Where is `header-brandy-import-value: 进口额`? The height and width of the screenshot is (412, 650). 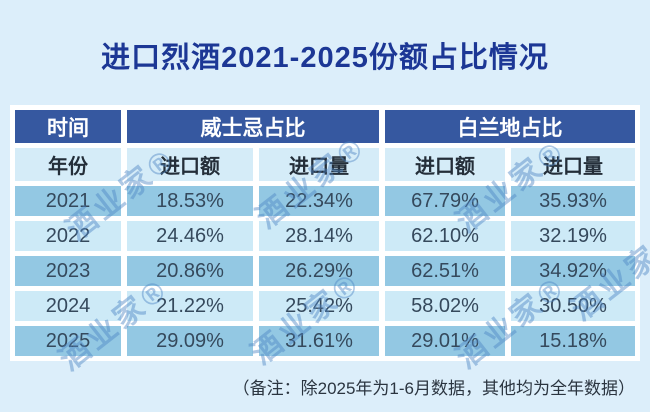 header-brandy-import-value: 进口额 is located at coordinates (445, 164).